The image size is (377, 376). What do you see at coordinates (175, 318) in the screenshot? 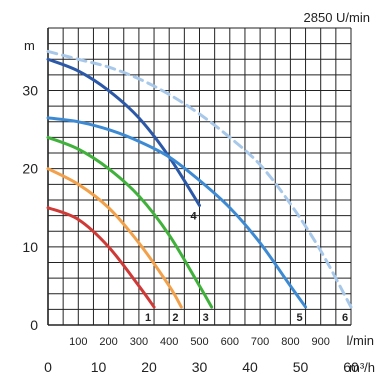
I see `curve-label-2: 2` at bounding box center [175, 318].